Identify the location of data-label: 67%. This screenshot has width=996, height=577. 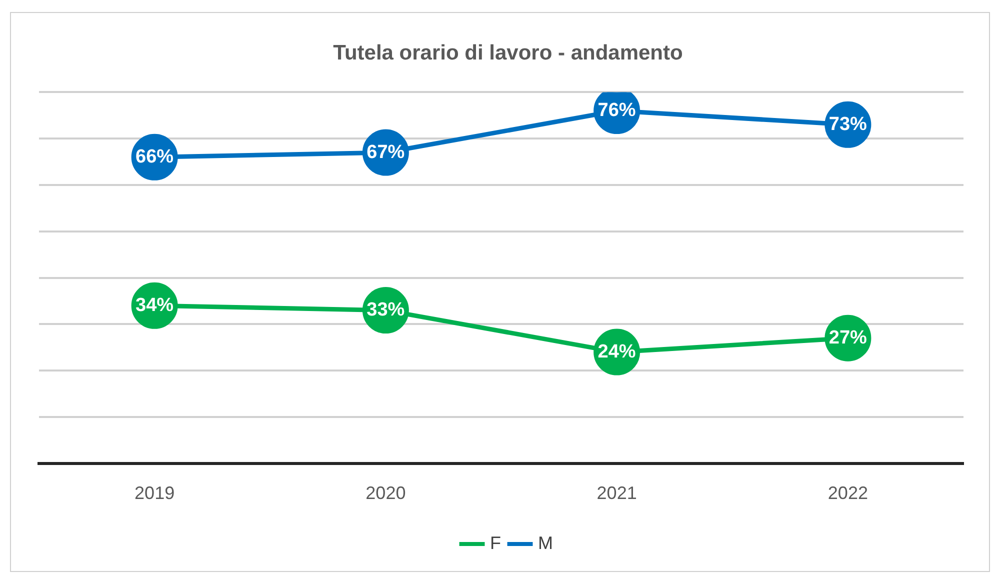
(385, 152).